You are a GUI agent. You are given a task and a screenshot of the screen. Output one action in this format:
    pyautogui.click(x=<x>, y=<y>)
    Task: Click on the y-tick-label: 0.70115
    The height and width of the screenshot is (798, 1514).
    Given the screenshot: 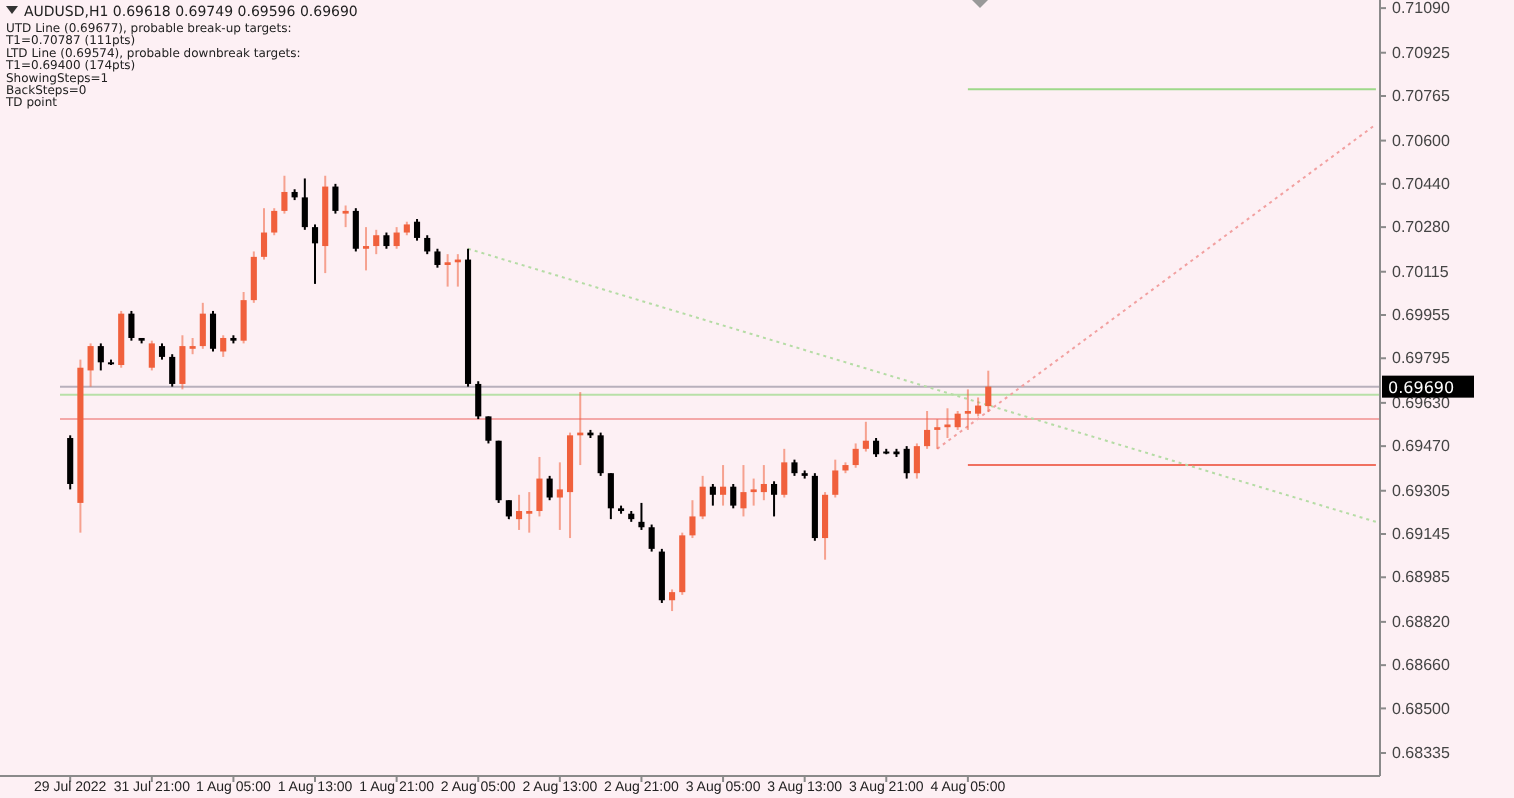 What is the action you would take?
    pyautogui.click(x=1421, y=271)
    